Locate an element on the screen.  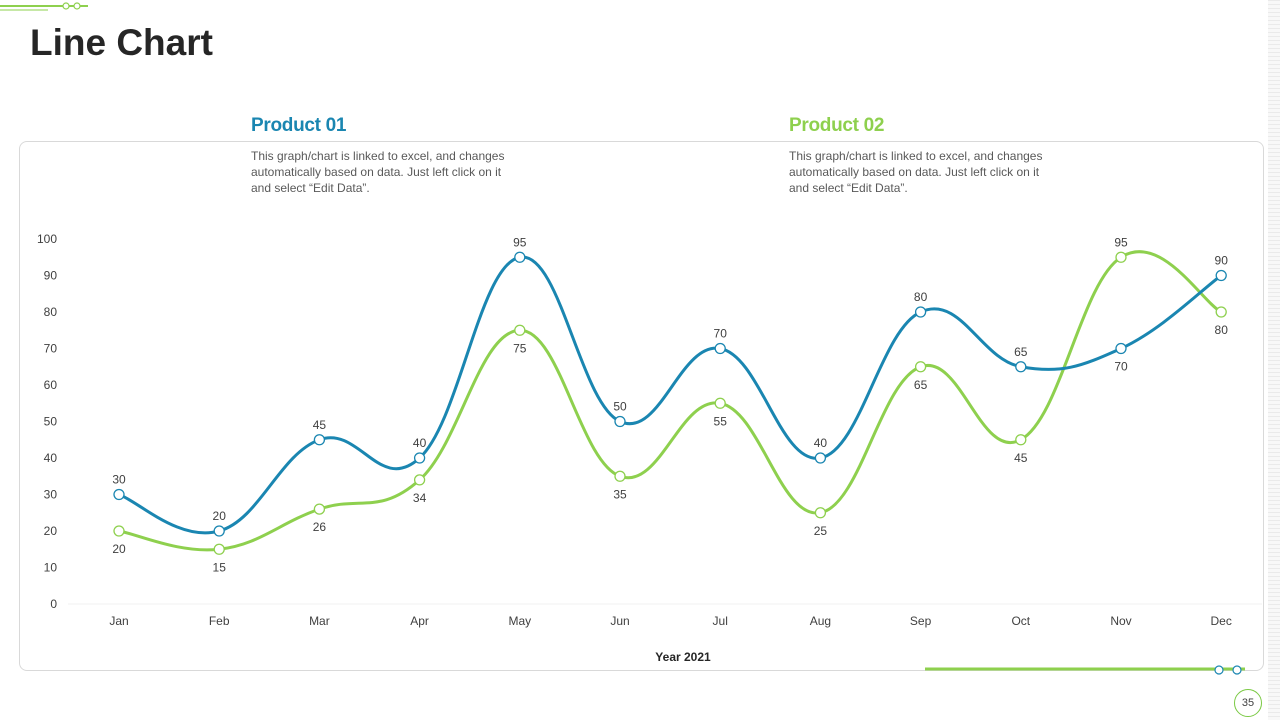
data-label-product-01: 50 is located at coordinates (620, 407).